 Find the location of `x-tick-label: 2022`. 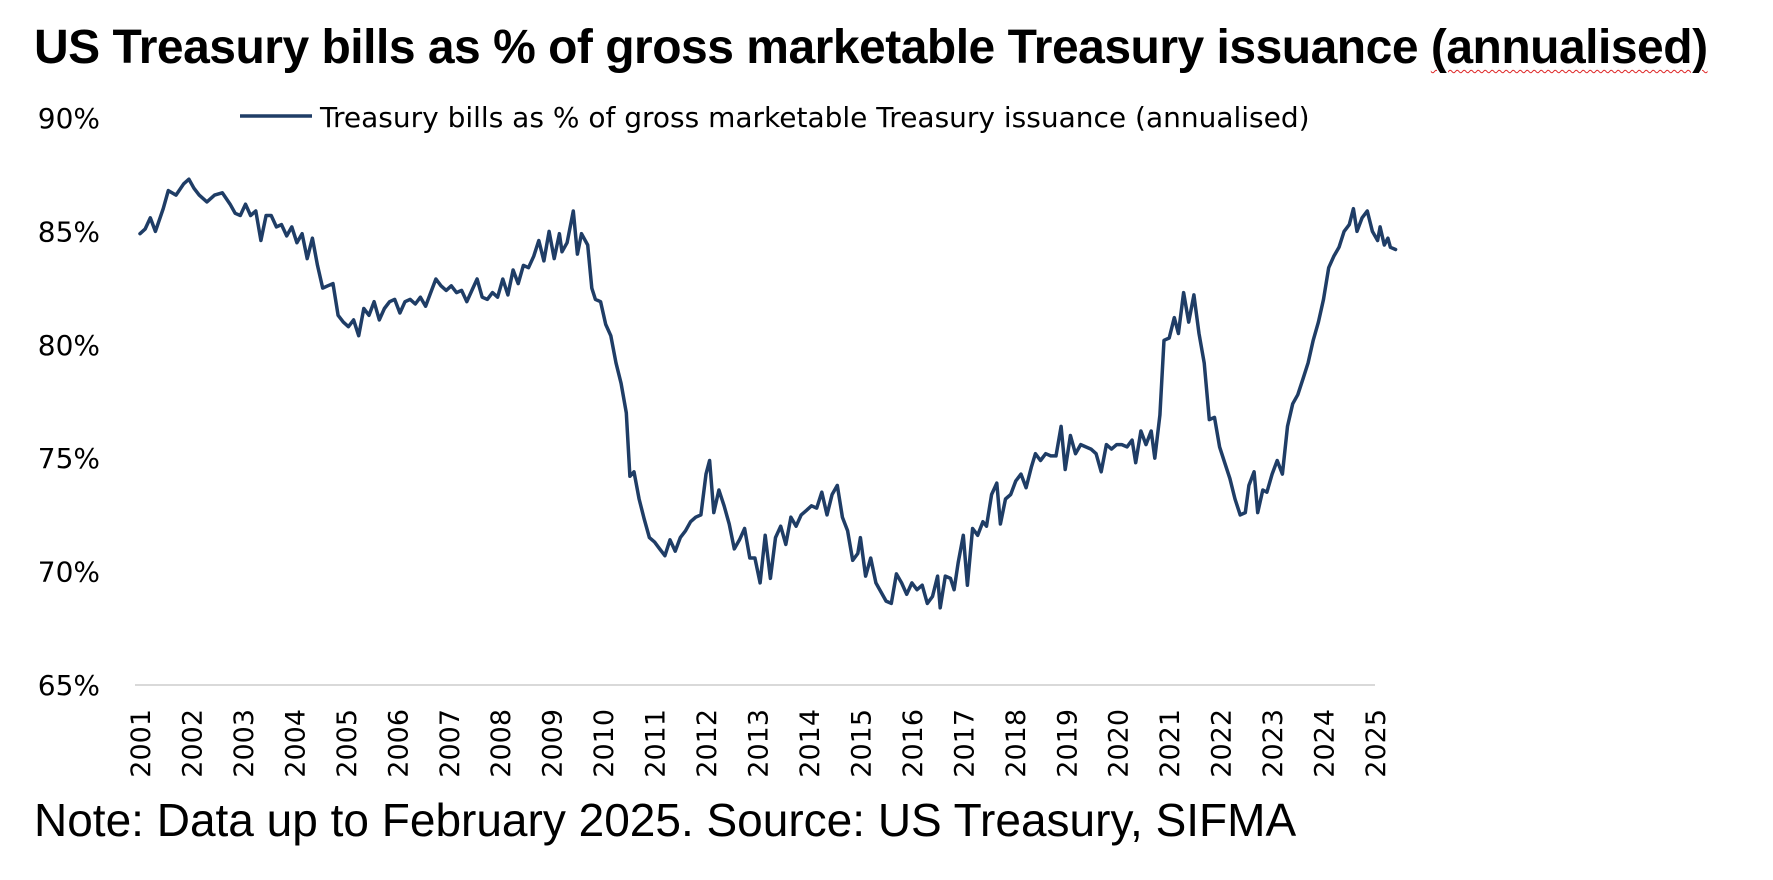

x-tick-label: 2022 is located at coordinates (1222, 743).